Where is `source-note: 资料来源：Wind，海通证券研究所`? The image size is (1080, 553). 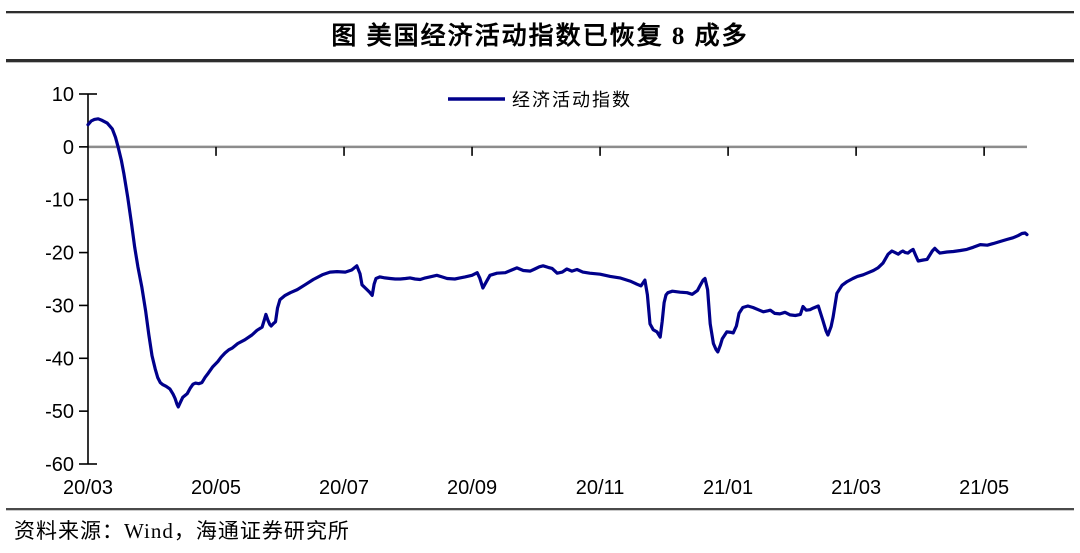 source-note: 资料来源：Wind，海通证券研究所 is located at coordinates (182, 531).